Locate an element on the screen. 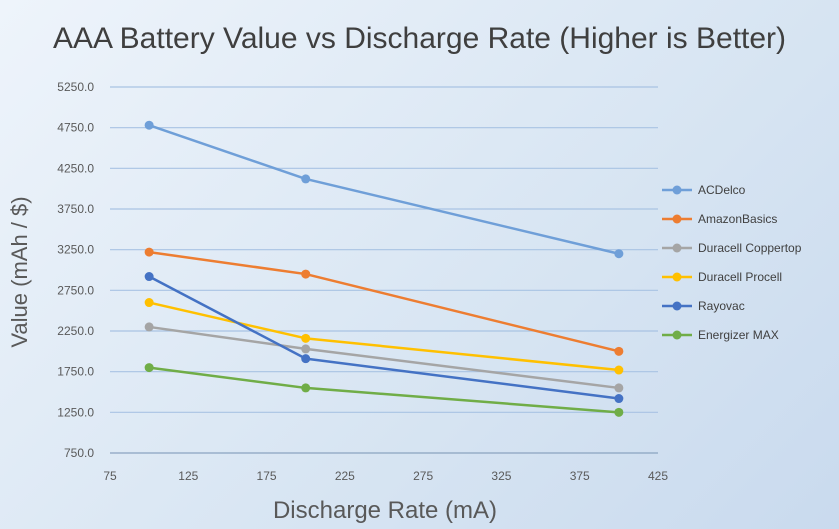  legend-label: Duracell Procell is located at coordinates (740, 277).